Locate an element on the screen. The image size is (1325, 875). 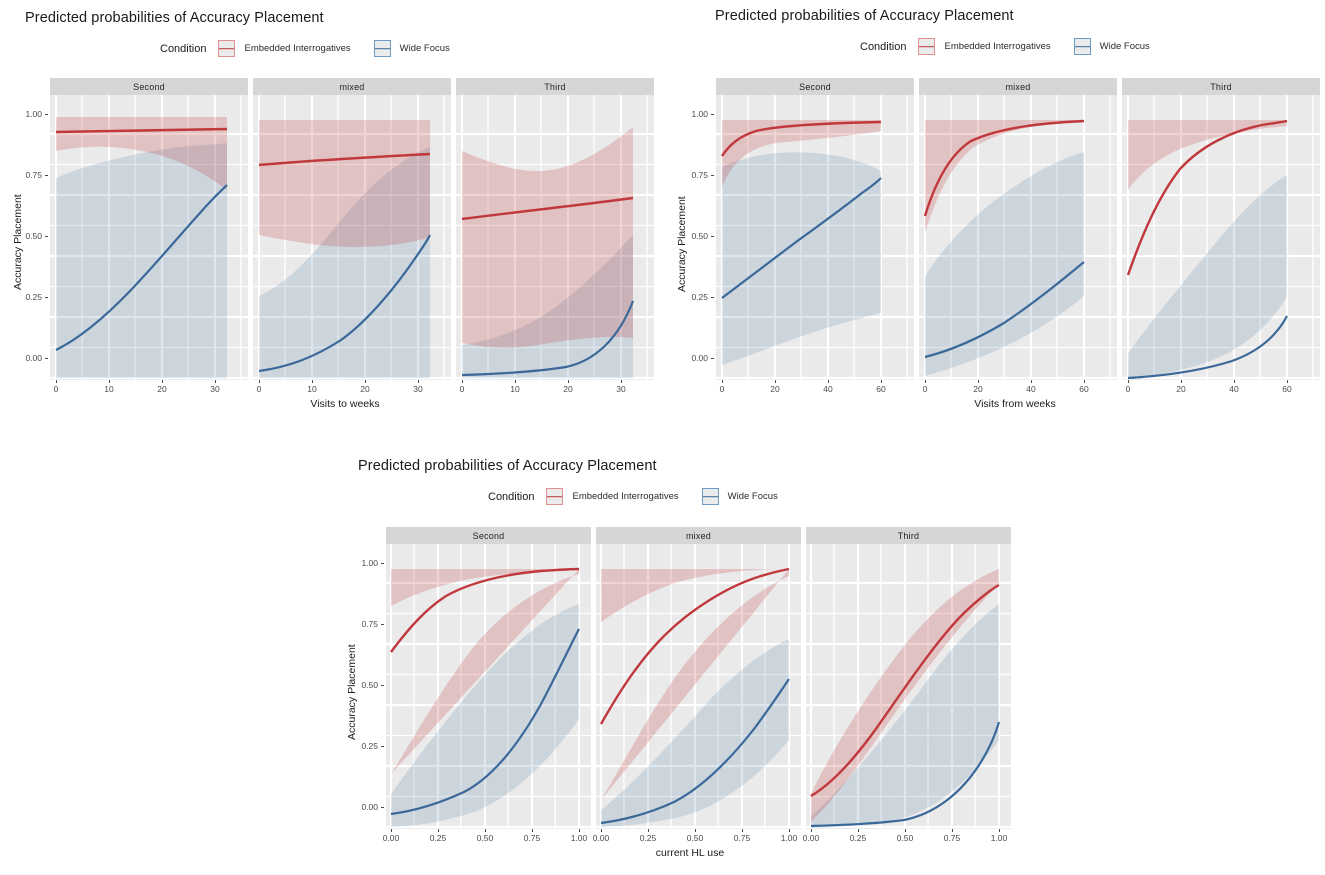
legend-key-embedded-interrogatives is located at coordinates (555, 496).